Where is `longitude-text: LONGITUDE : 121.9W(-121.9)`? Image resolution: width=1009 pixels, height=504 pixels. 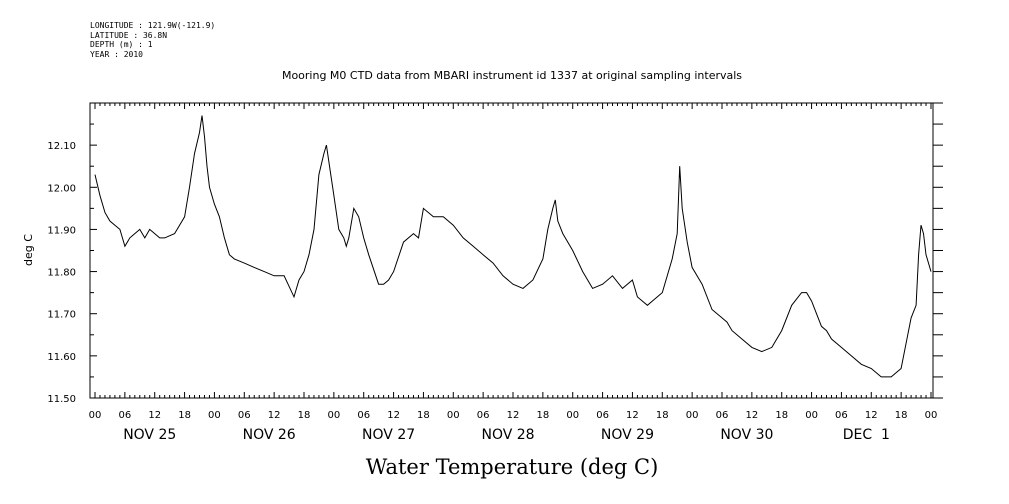
longitude-text: LONGITUDE : 121.9W(-121.9) is located at coordinates (153, 25).